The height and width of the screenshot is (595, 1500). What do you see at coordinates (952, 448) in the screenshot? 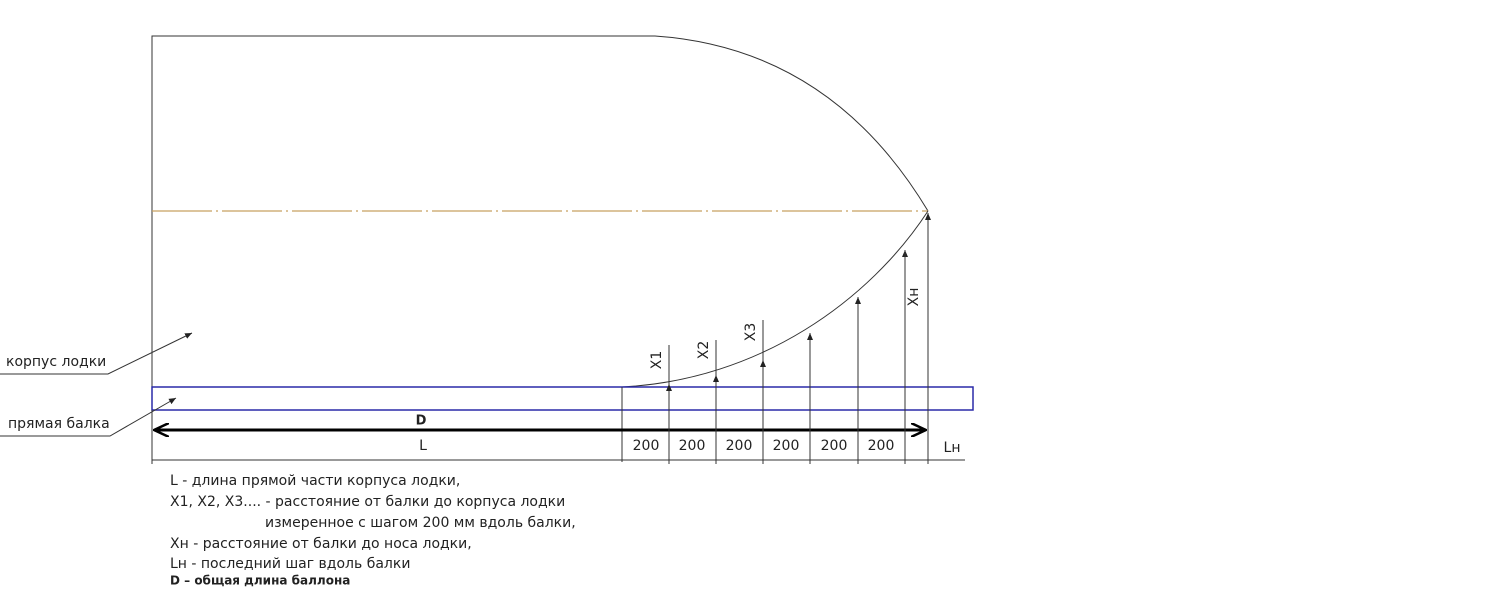
I see `last-step-label: Lн` at bounding box center [952, 448].